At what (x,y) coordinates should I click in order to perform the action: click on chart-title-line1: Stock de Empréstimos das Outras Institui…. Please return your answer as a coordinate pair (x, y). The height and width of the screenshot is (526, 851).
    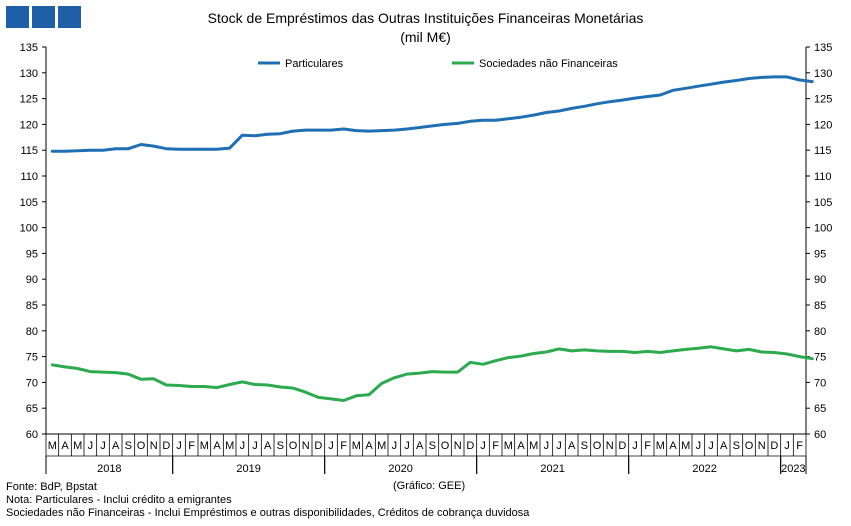
    Looking at the image, I should click on (425, 18).